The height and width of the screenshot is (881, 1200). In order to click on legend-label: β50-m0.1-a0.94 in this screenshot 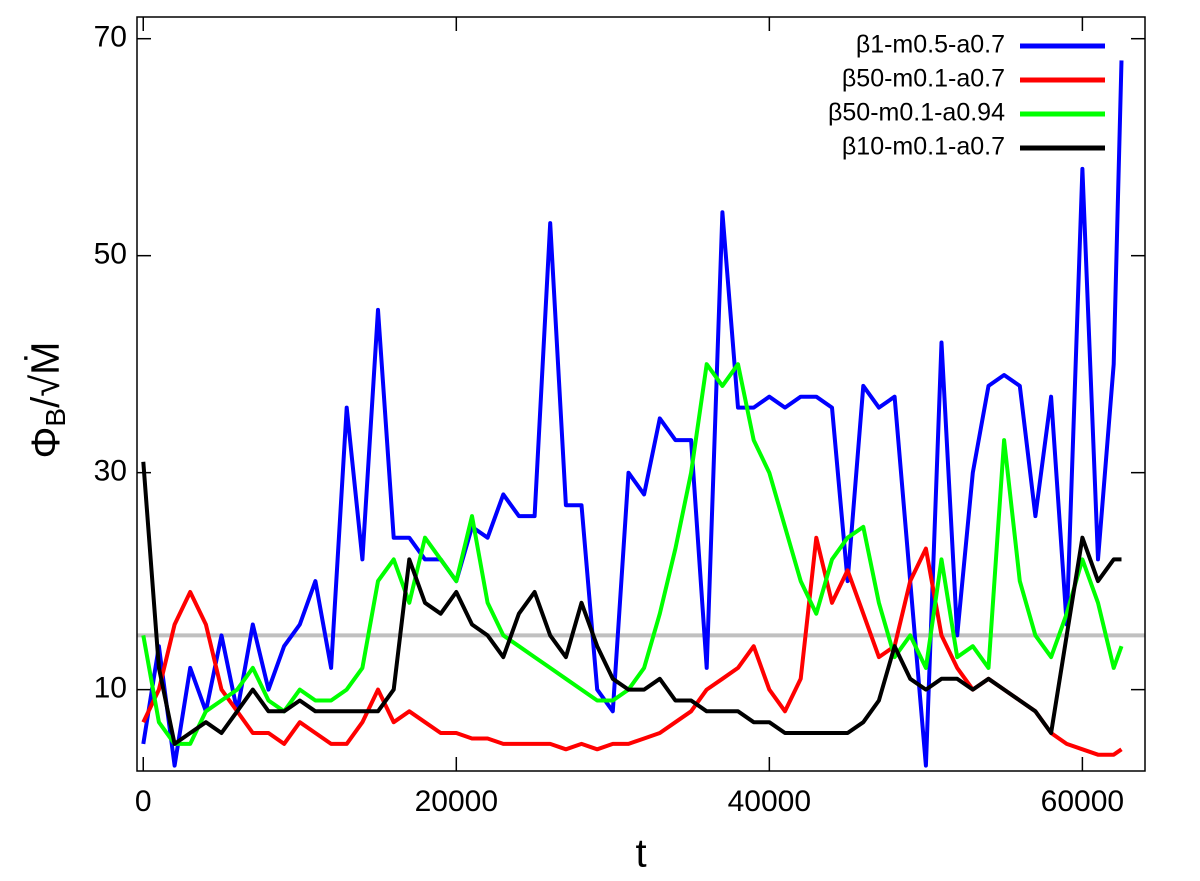, I will do `click(916, 113)`.